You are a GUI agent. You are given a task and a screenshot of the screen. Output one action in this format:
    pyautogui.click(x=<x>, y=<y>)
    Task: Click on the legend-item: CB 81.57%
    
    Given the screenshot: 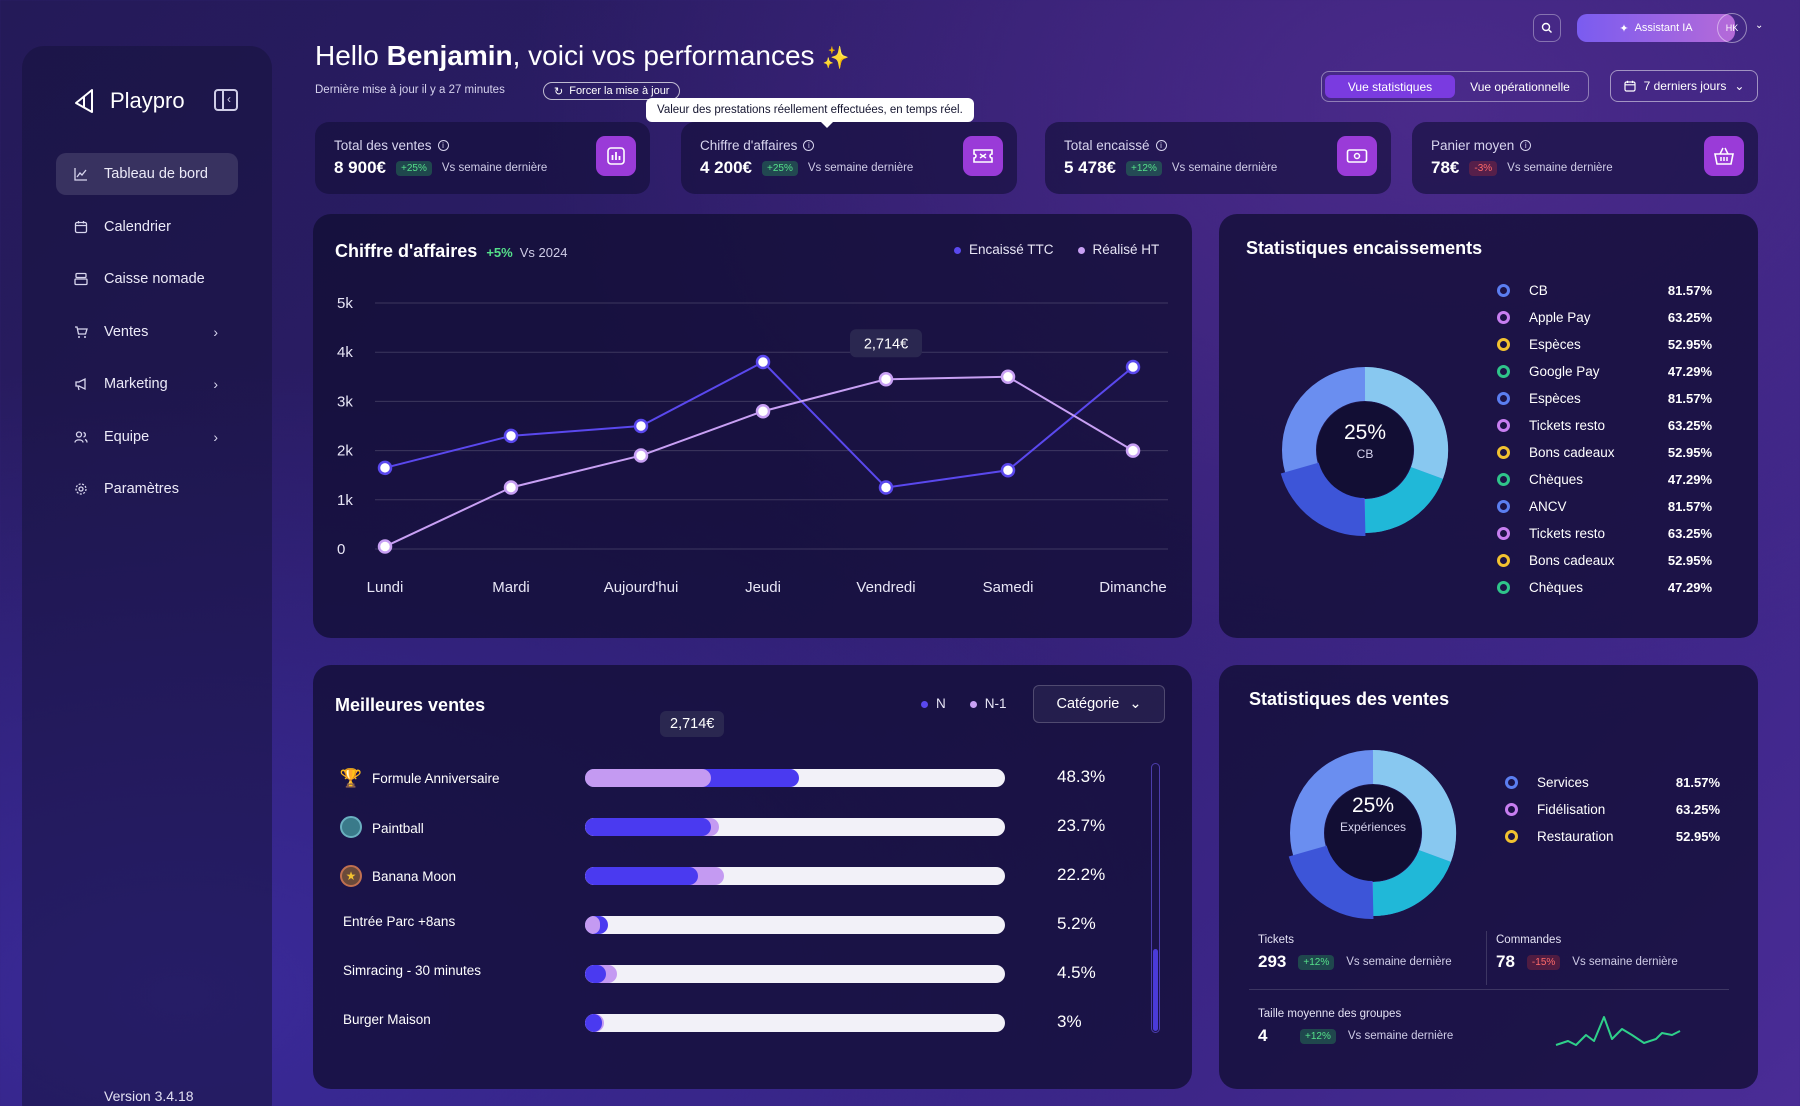 What is the action you would take?
    pyautogui.click(x=1604, y=290)
    